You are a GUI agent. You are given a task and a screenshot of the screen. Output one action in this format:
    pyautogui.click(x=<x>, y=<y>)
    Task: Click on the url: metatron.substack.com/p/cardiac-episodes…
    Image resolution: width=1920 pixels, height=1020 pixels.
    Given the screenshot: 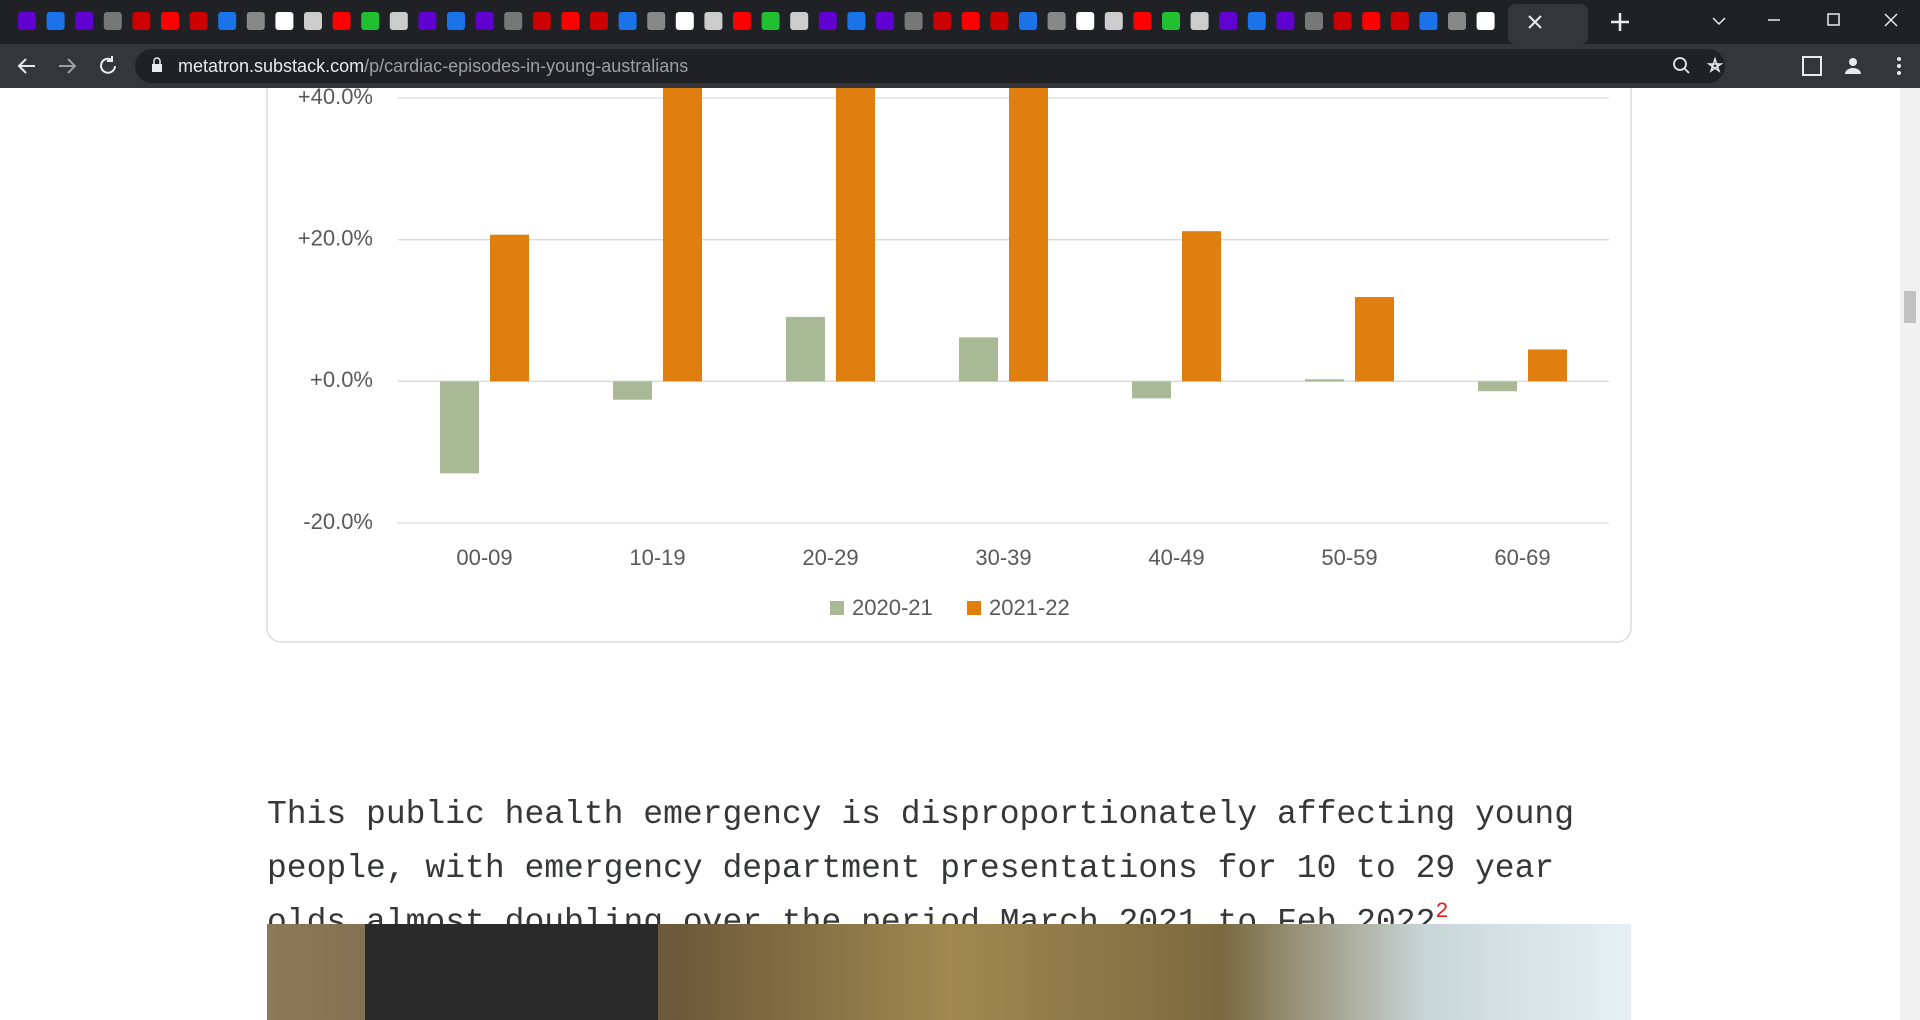 What is the action you would take?
    pyautogui.click(x=433, y=66)
    